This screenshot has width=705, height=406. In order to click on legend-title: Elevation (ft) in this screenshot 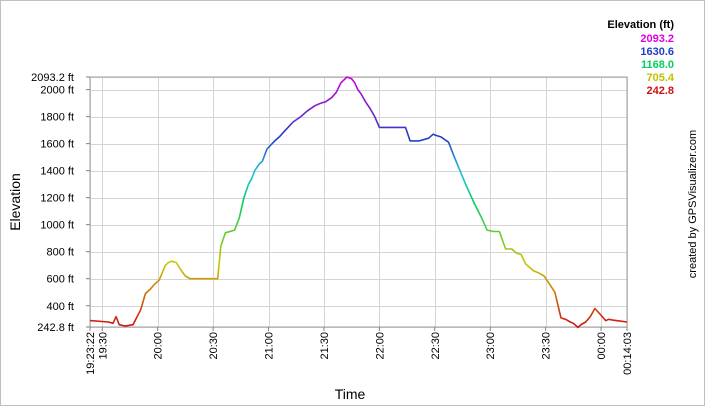, I will do `click(640, 25)`.